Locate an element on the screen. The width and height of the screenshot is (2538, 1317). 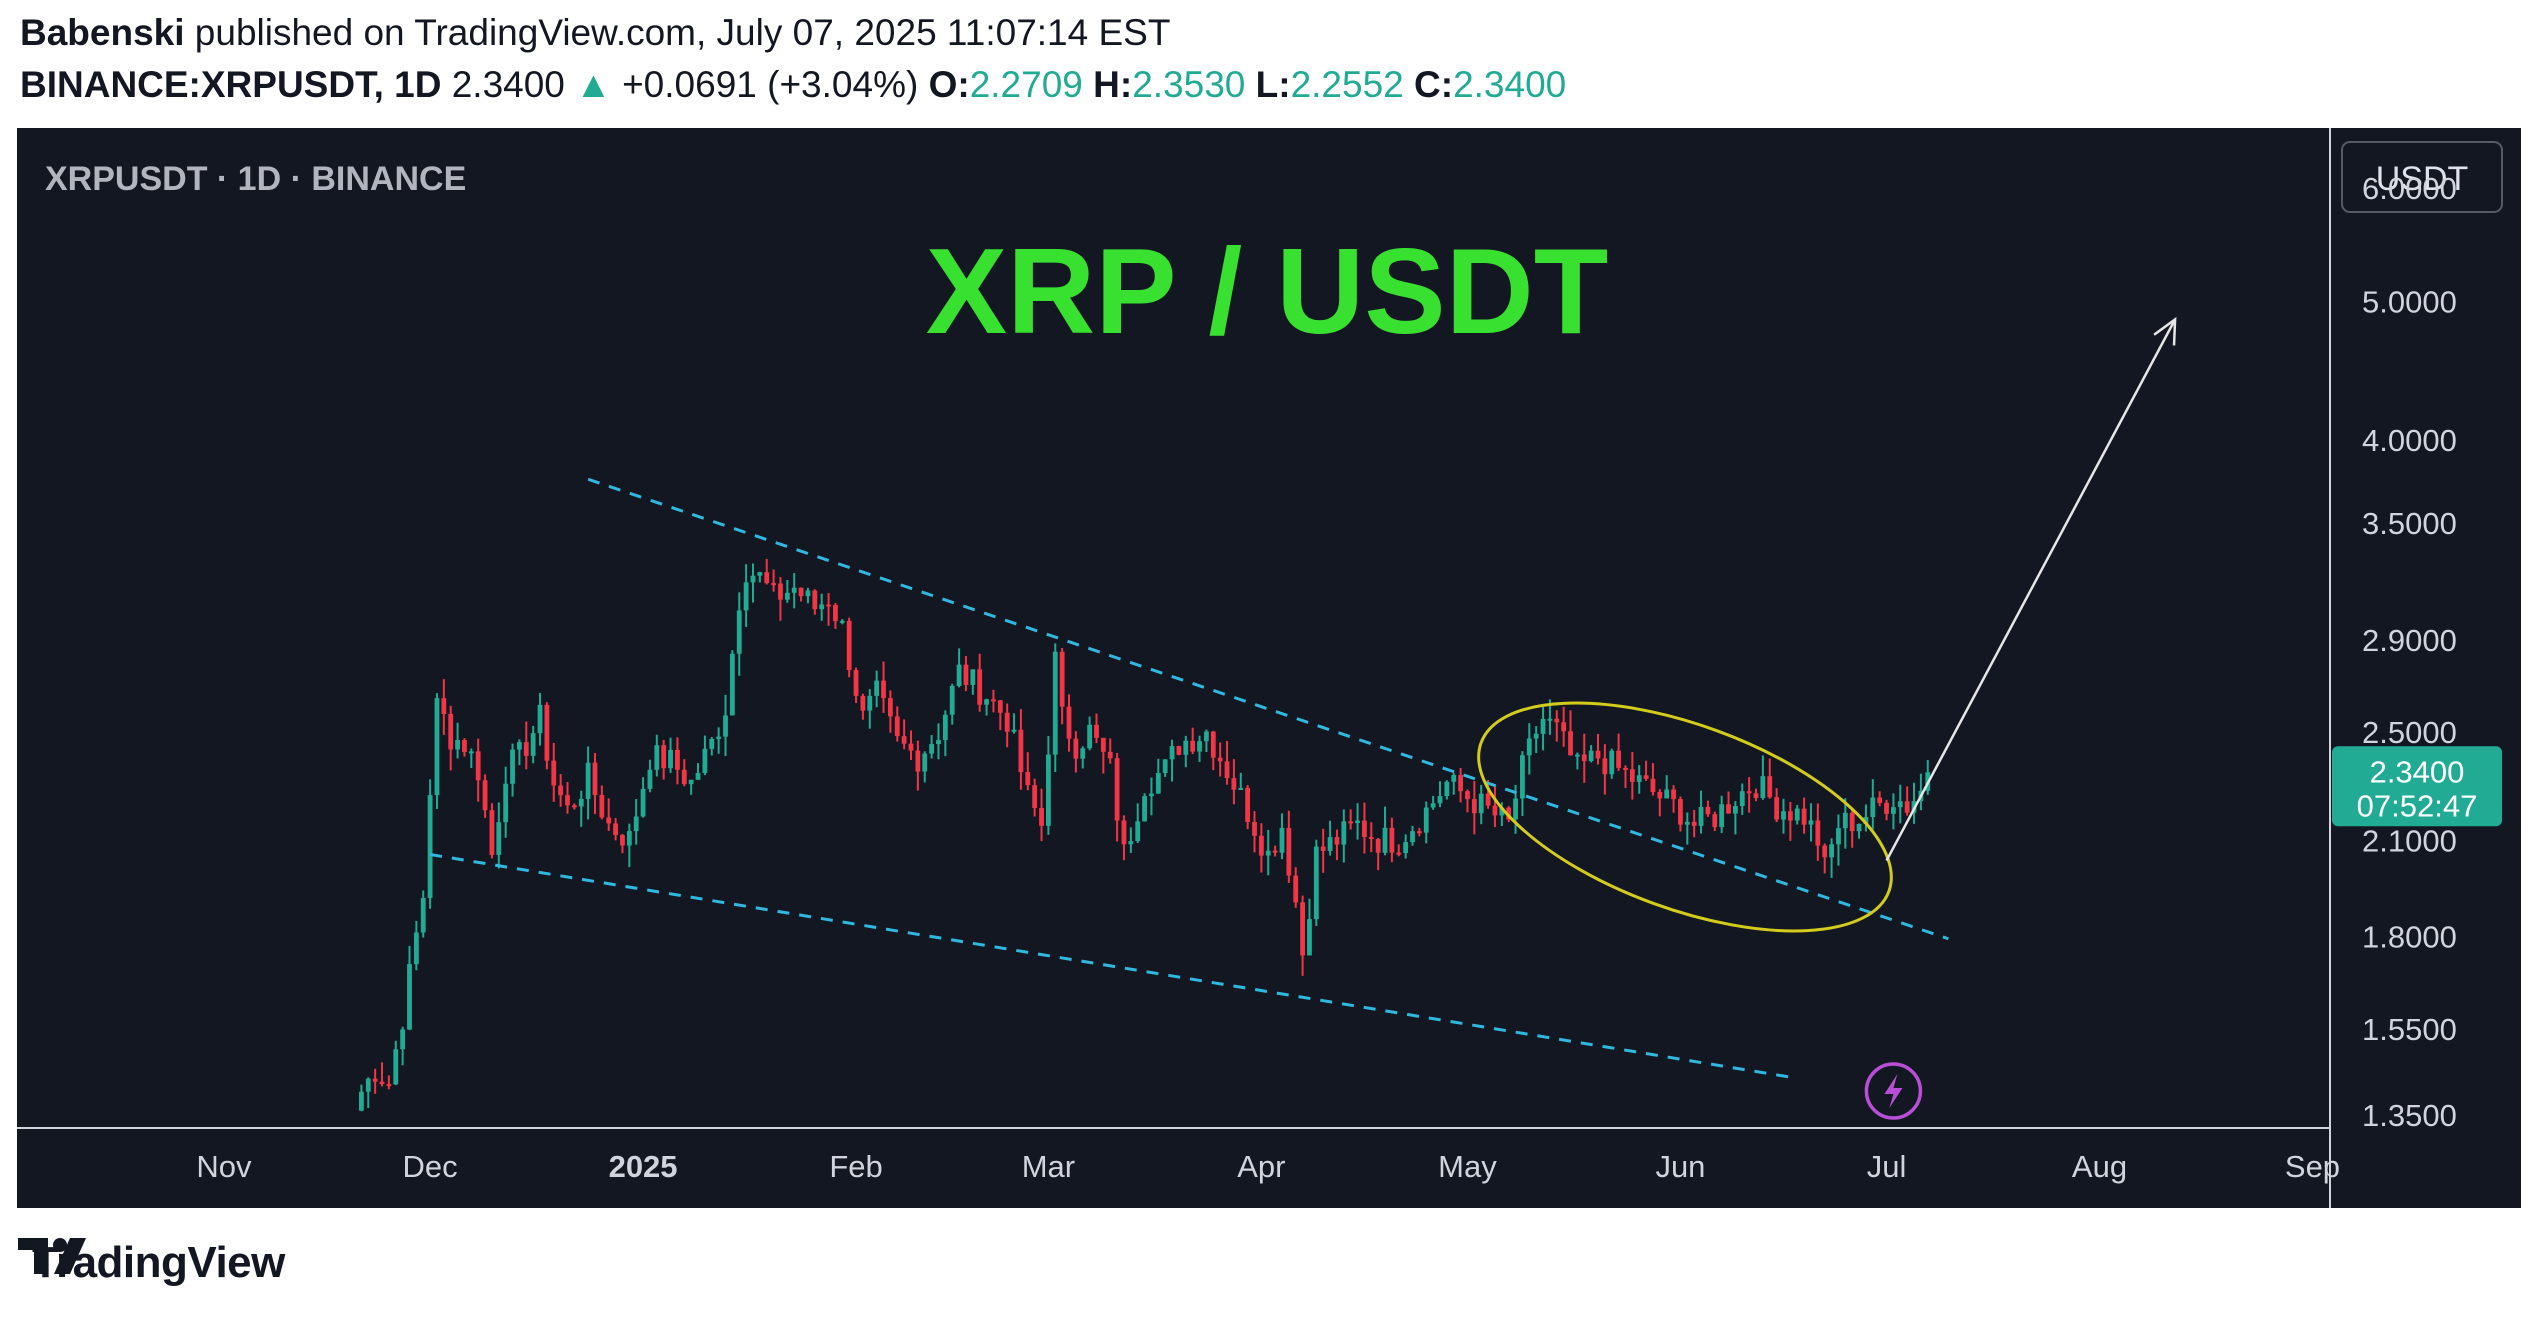
y-tick-label: 1.3500 is located at coordinates (2409, 1115).